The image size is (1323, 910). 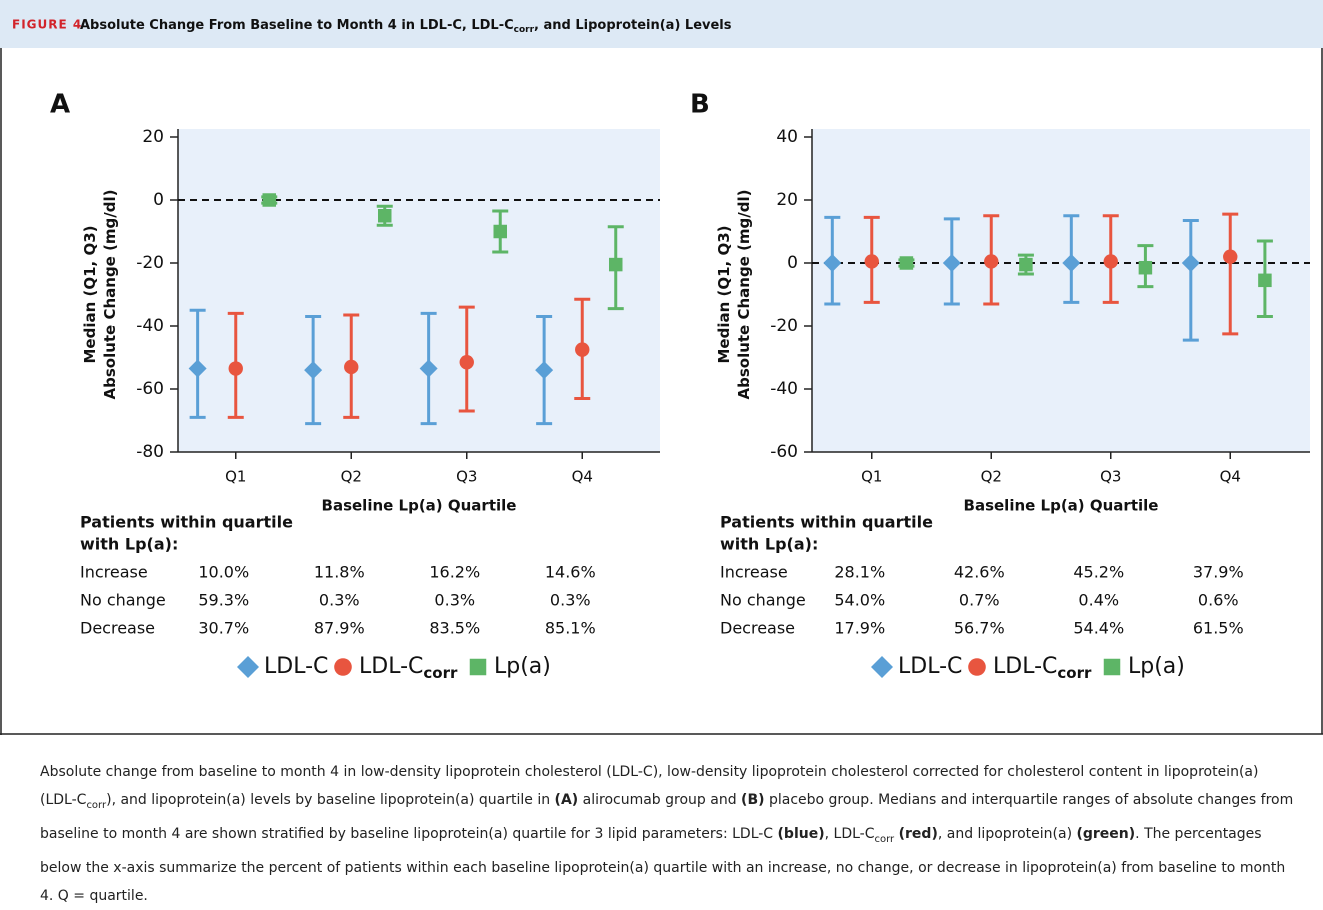 I want to click on title-sub: corr, so click(x=524, y=30).